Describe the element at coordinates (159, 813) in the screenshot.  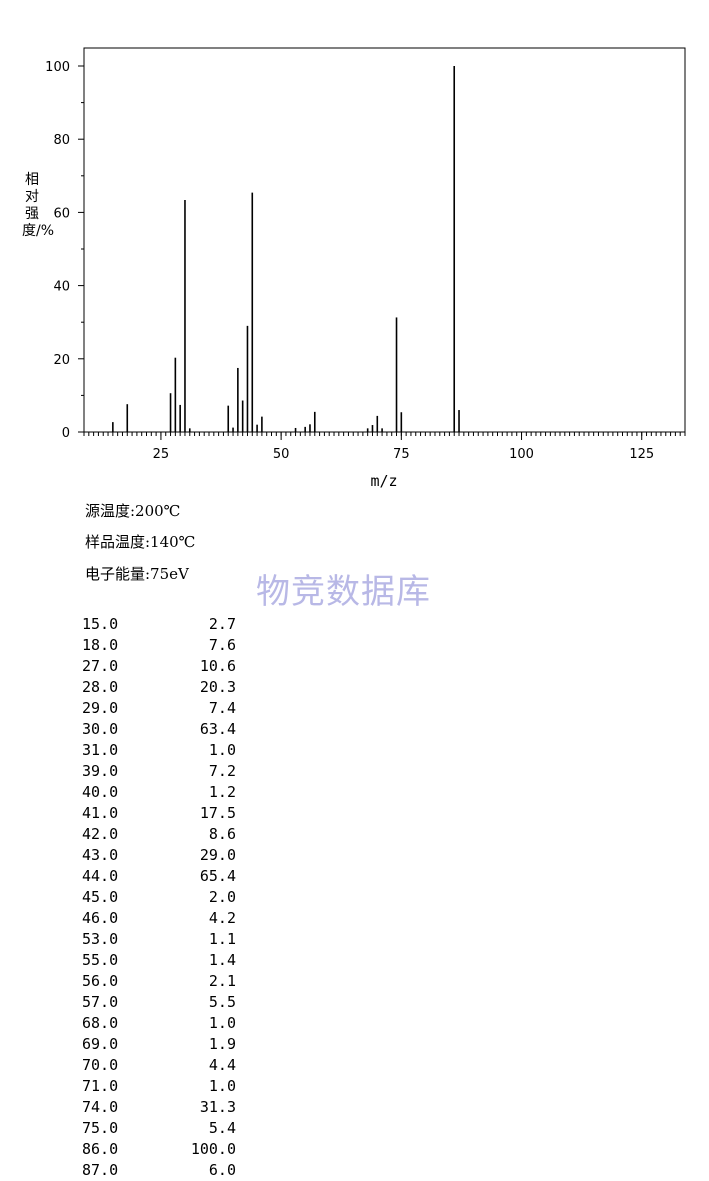
I see `table-row: 41.0 17.5` at that location.